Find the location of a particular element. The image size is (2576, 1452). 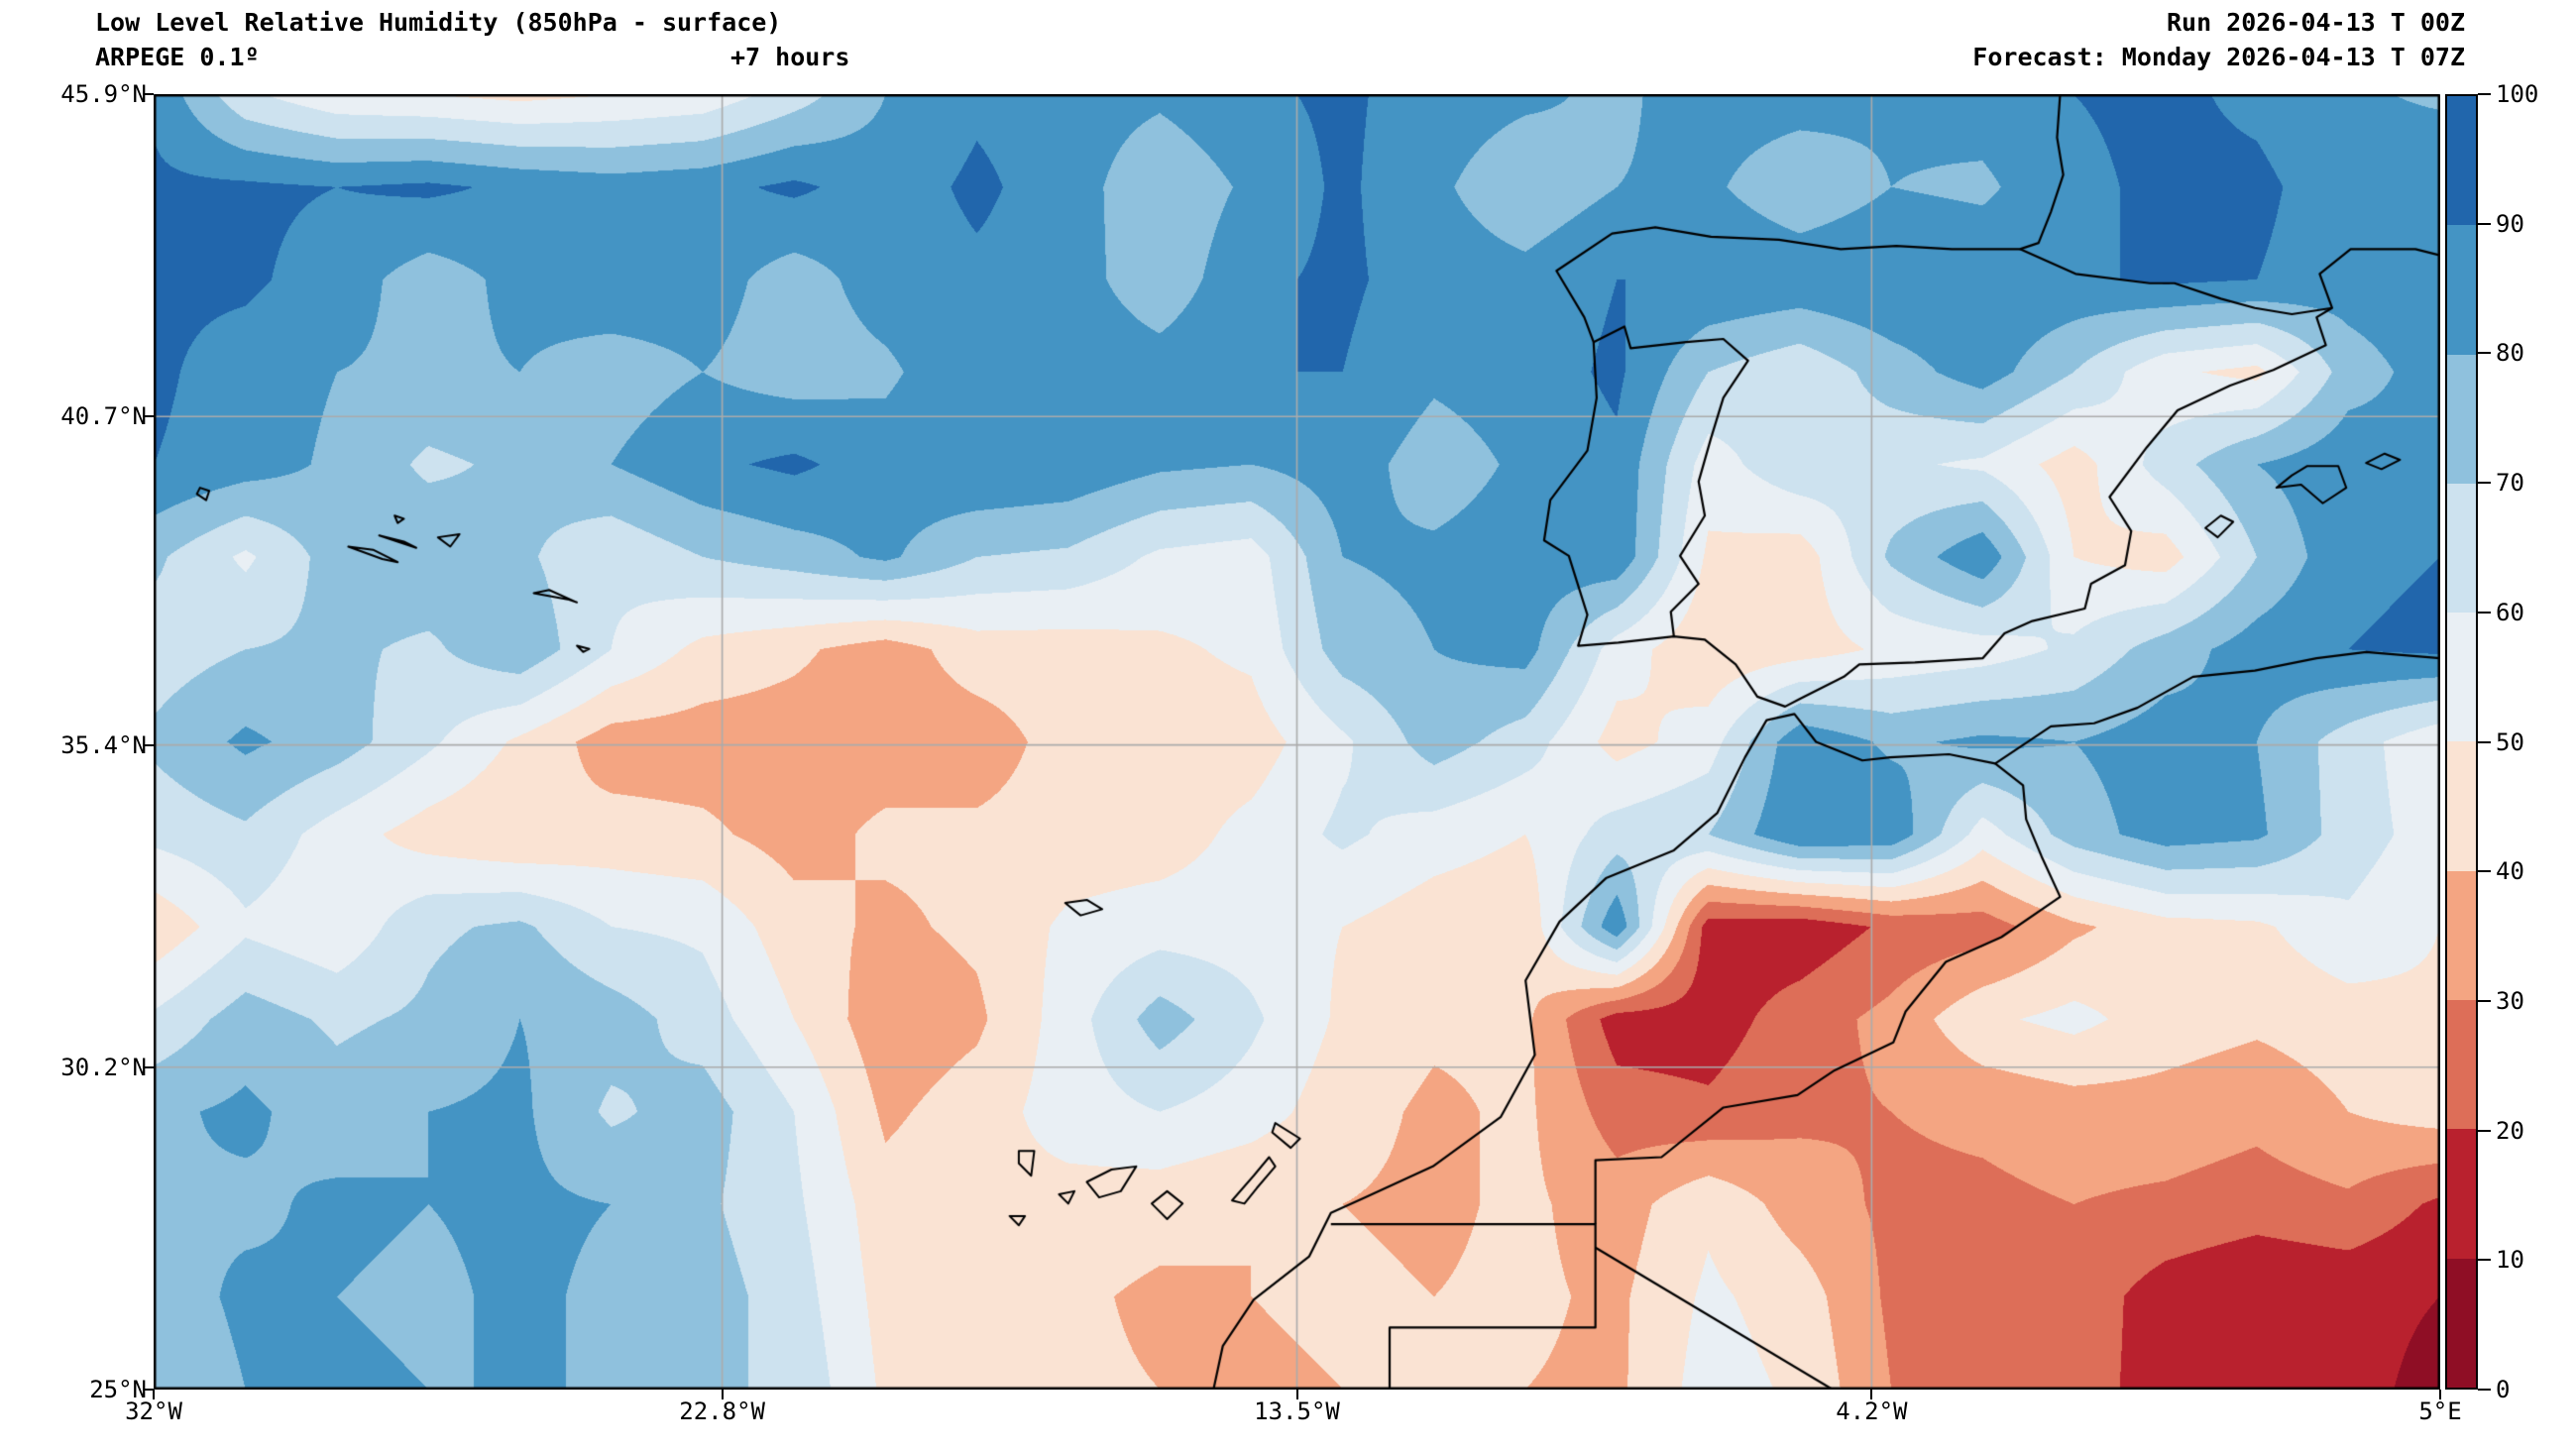

colorbar-tick-label: 20 is located at coordinates (2510, 1130).